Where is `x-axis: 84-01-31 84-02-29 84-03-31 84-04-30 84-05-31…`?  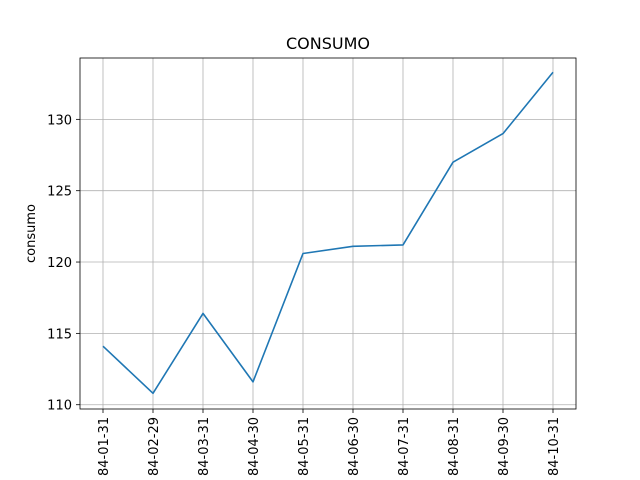 x-axis: 84-01-31 84-02-29 84-03-31 84-04-30 84-05-31… is located at coordinates (329, 442).